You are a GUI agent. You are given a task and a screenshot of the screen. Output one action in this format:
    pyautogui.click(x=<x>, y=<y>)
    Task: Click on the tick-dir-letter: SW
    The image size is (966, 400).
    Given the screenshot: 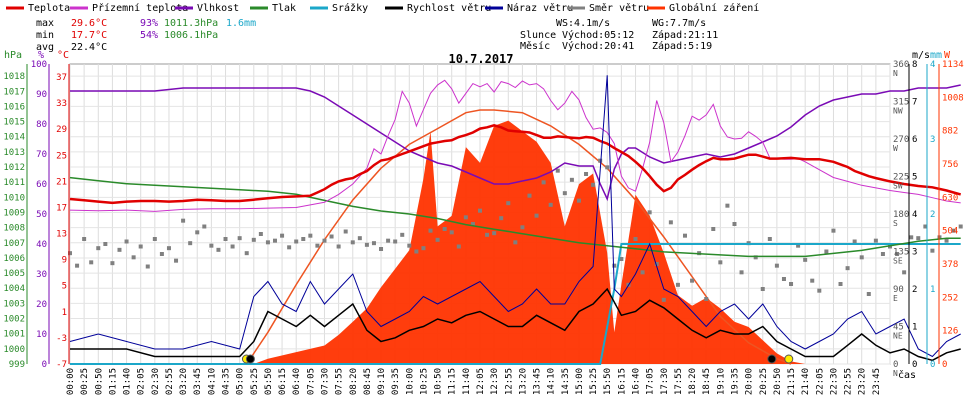 What is the action you would take?
    pyautogui.click(x=898, y=186)
    